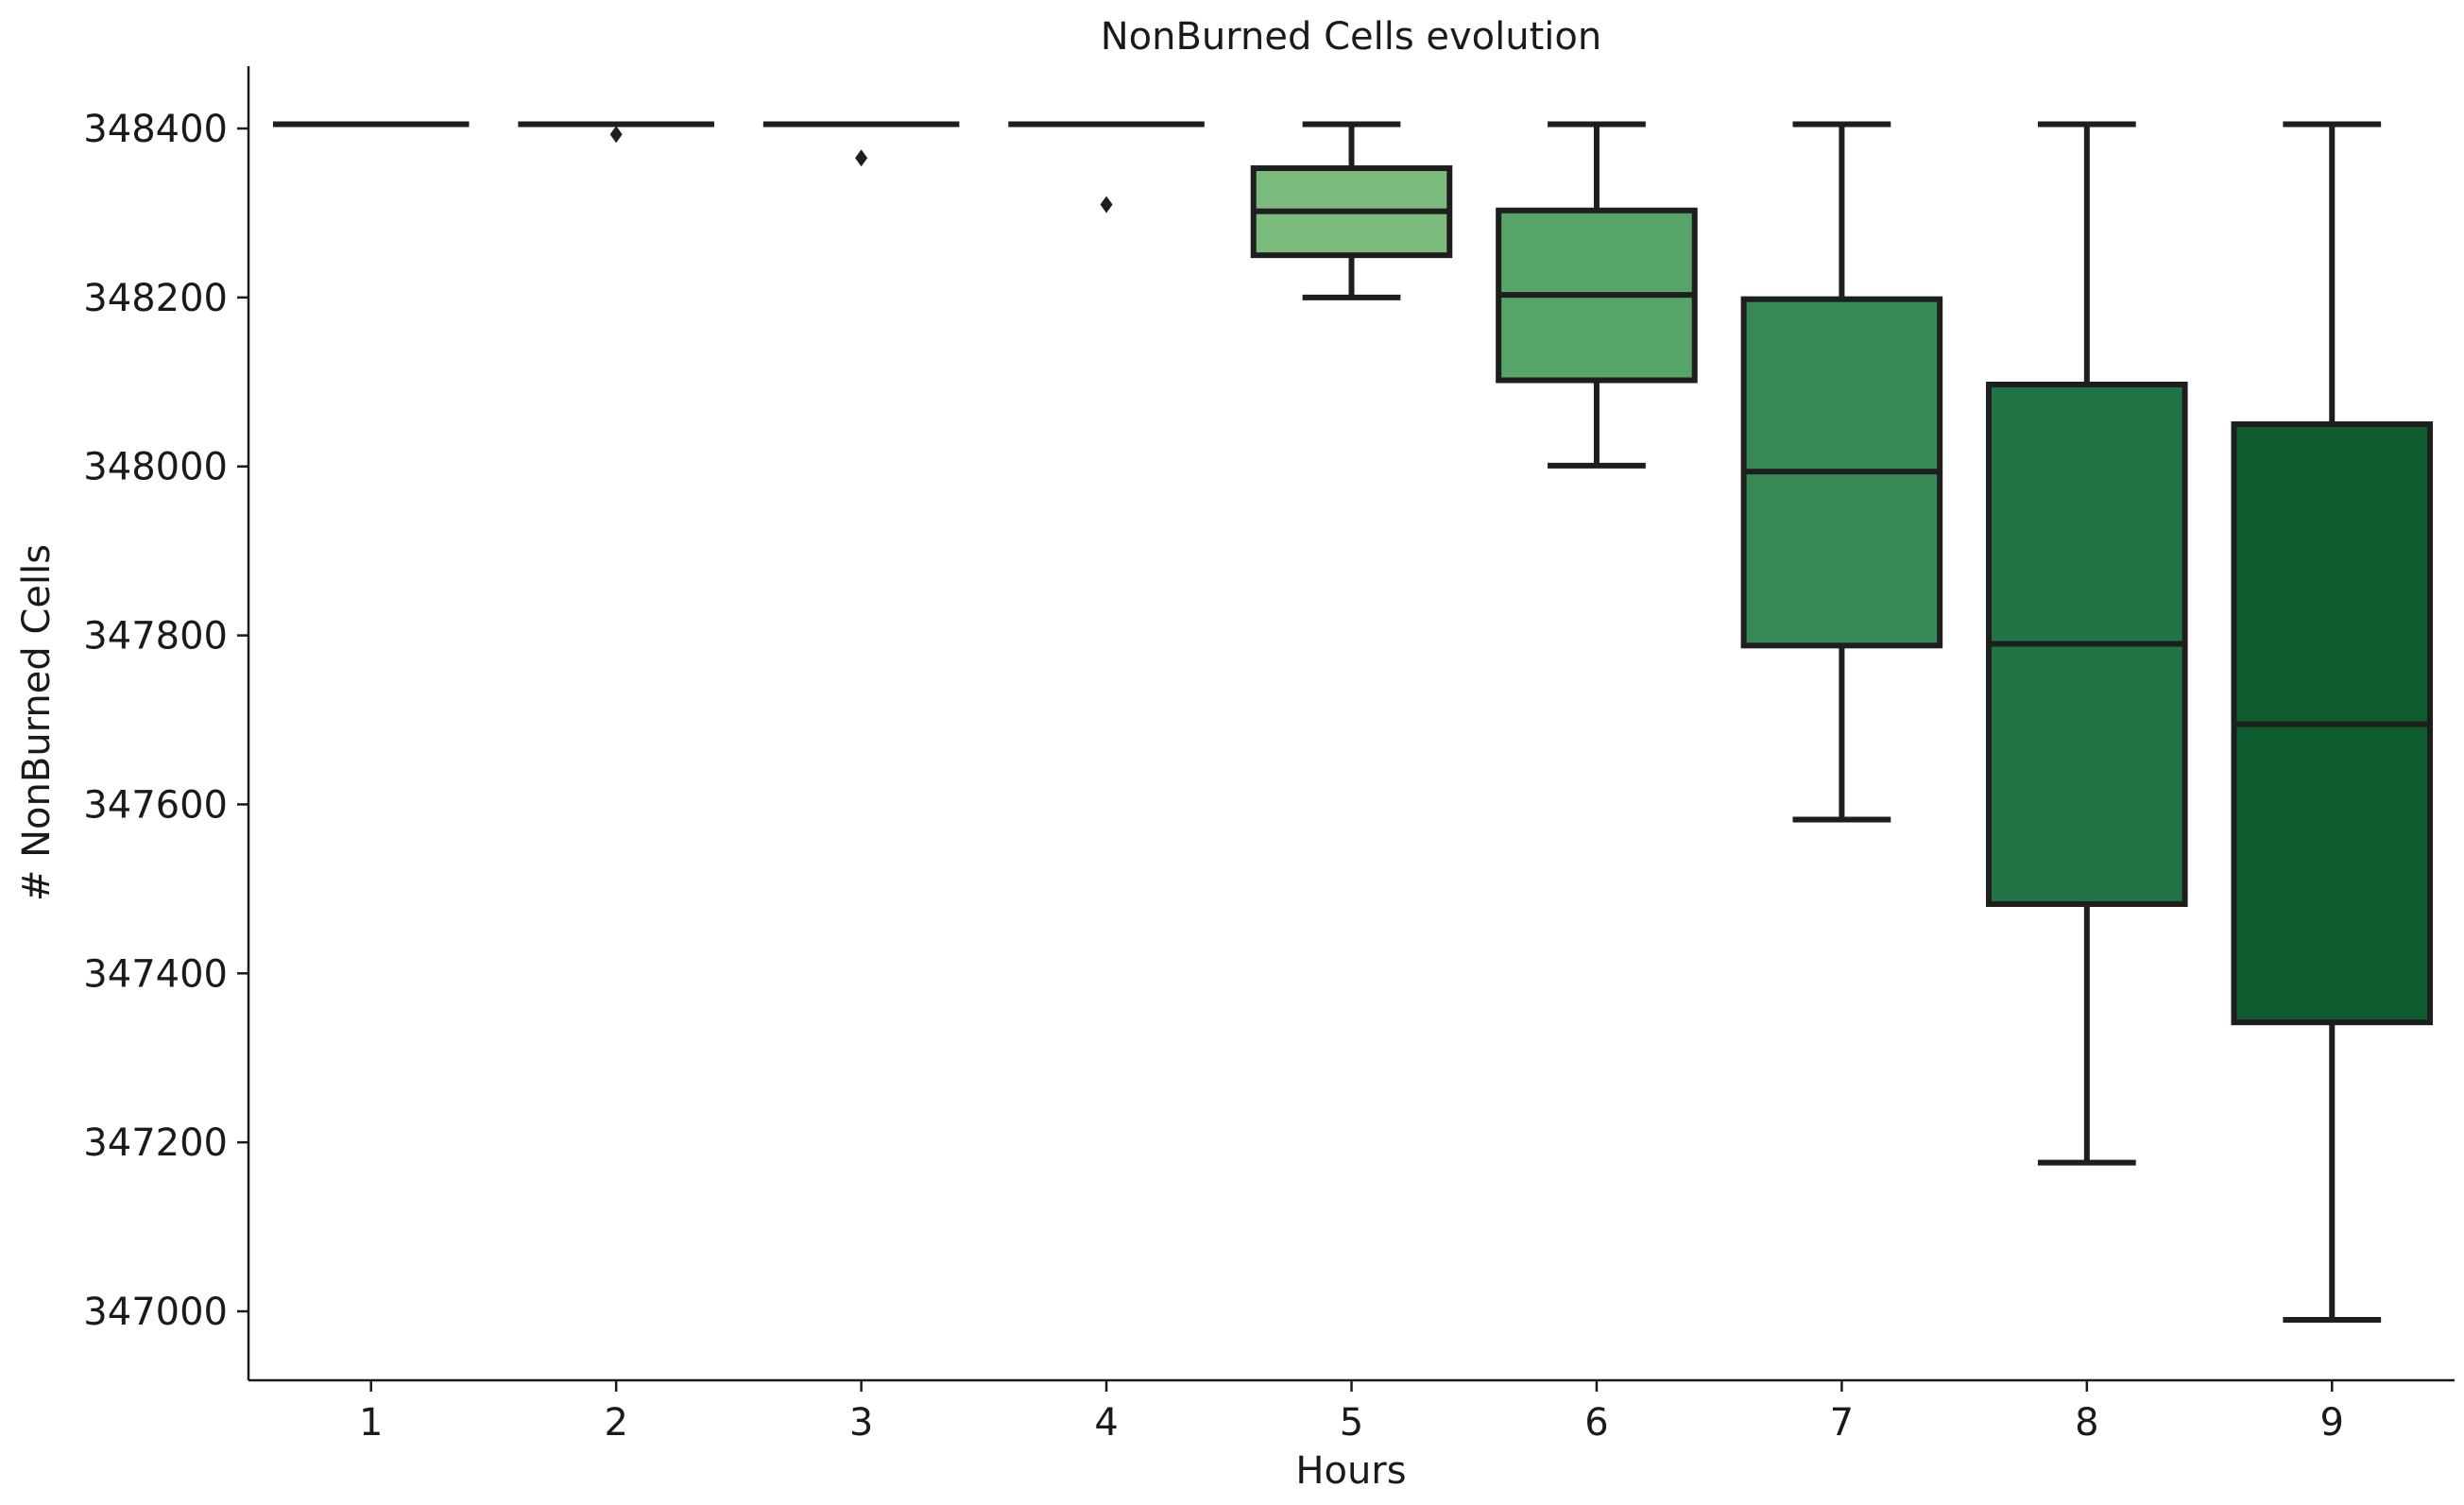 This screenshot has width=2464, height=1505. What do you see at coordinates (155, 636) in the screenshot?
I see `y-tick-label: 347800` at bounding box center [155, 636].